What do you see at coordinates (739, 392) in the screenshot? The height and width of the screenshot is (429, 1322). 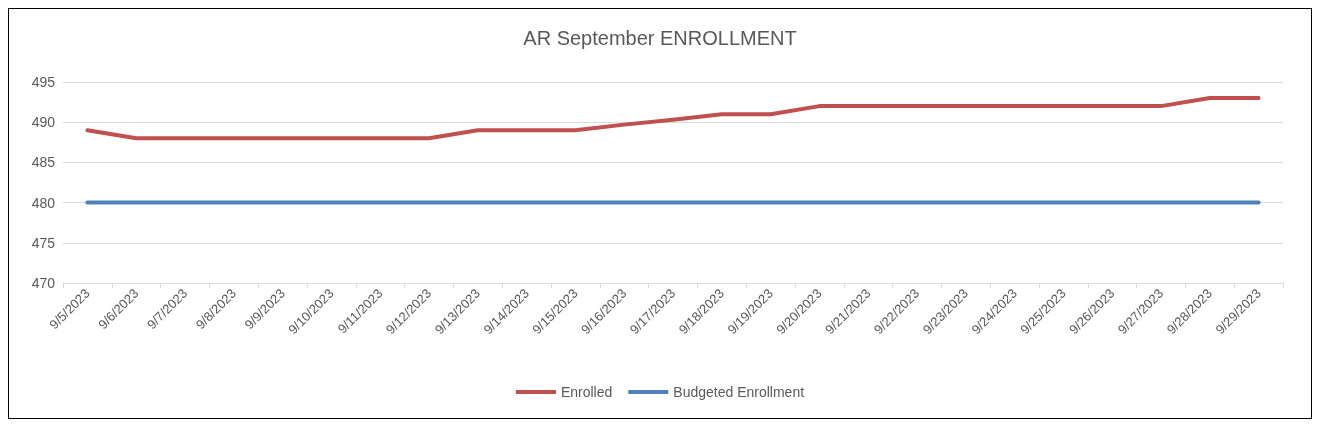 I see `legend-label: Budgeted Enrollment` at bounding box center [739, 392].